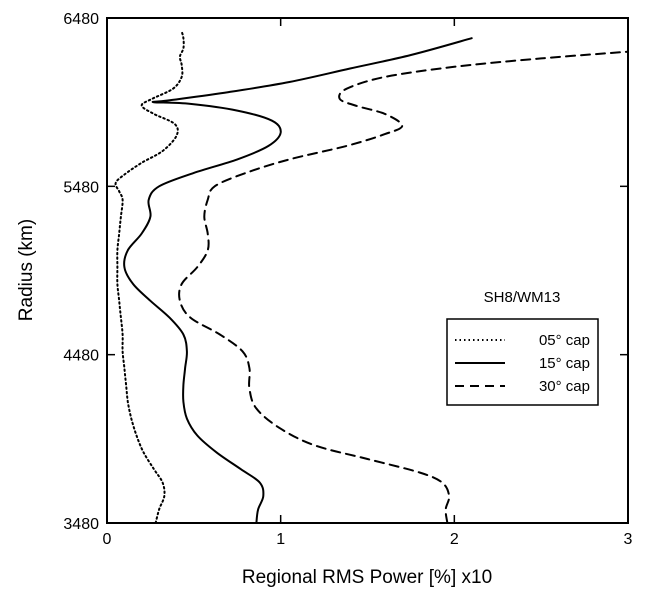 The height and width of the screenshot is (591, 648). What do you see at coordinates (81, 19) in the screenshot?
I see `y-tick-label: 6480` at bounding box center [81, 19].